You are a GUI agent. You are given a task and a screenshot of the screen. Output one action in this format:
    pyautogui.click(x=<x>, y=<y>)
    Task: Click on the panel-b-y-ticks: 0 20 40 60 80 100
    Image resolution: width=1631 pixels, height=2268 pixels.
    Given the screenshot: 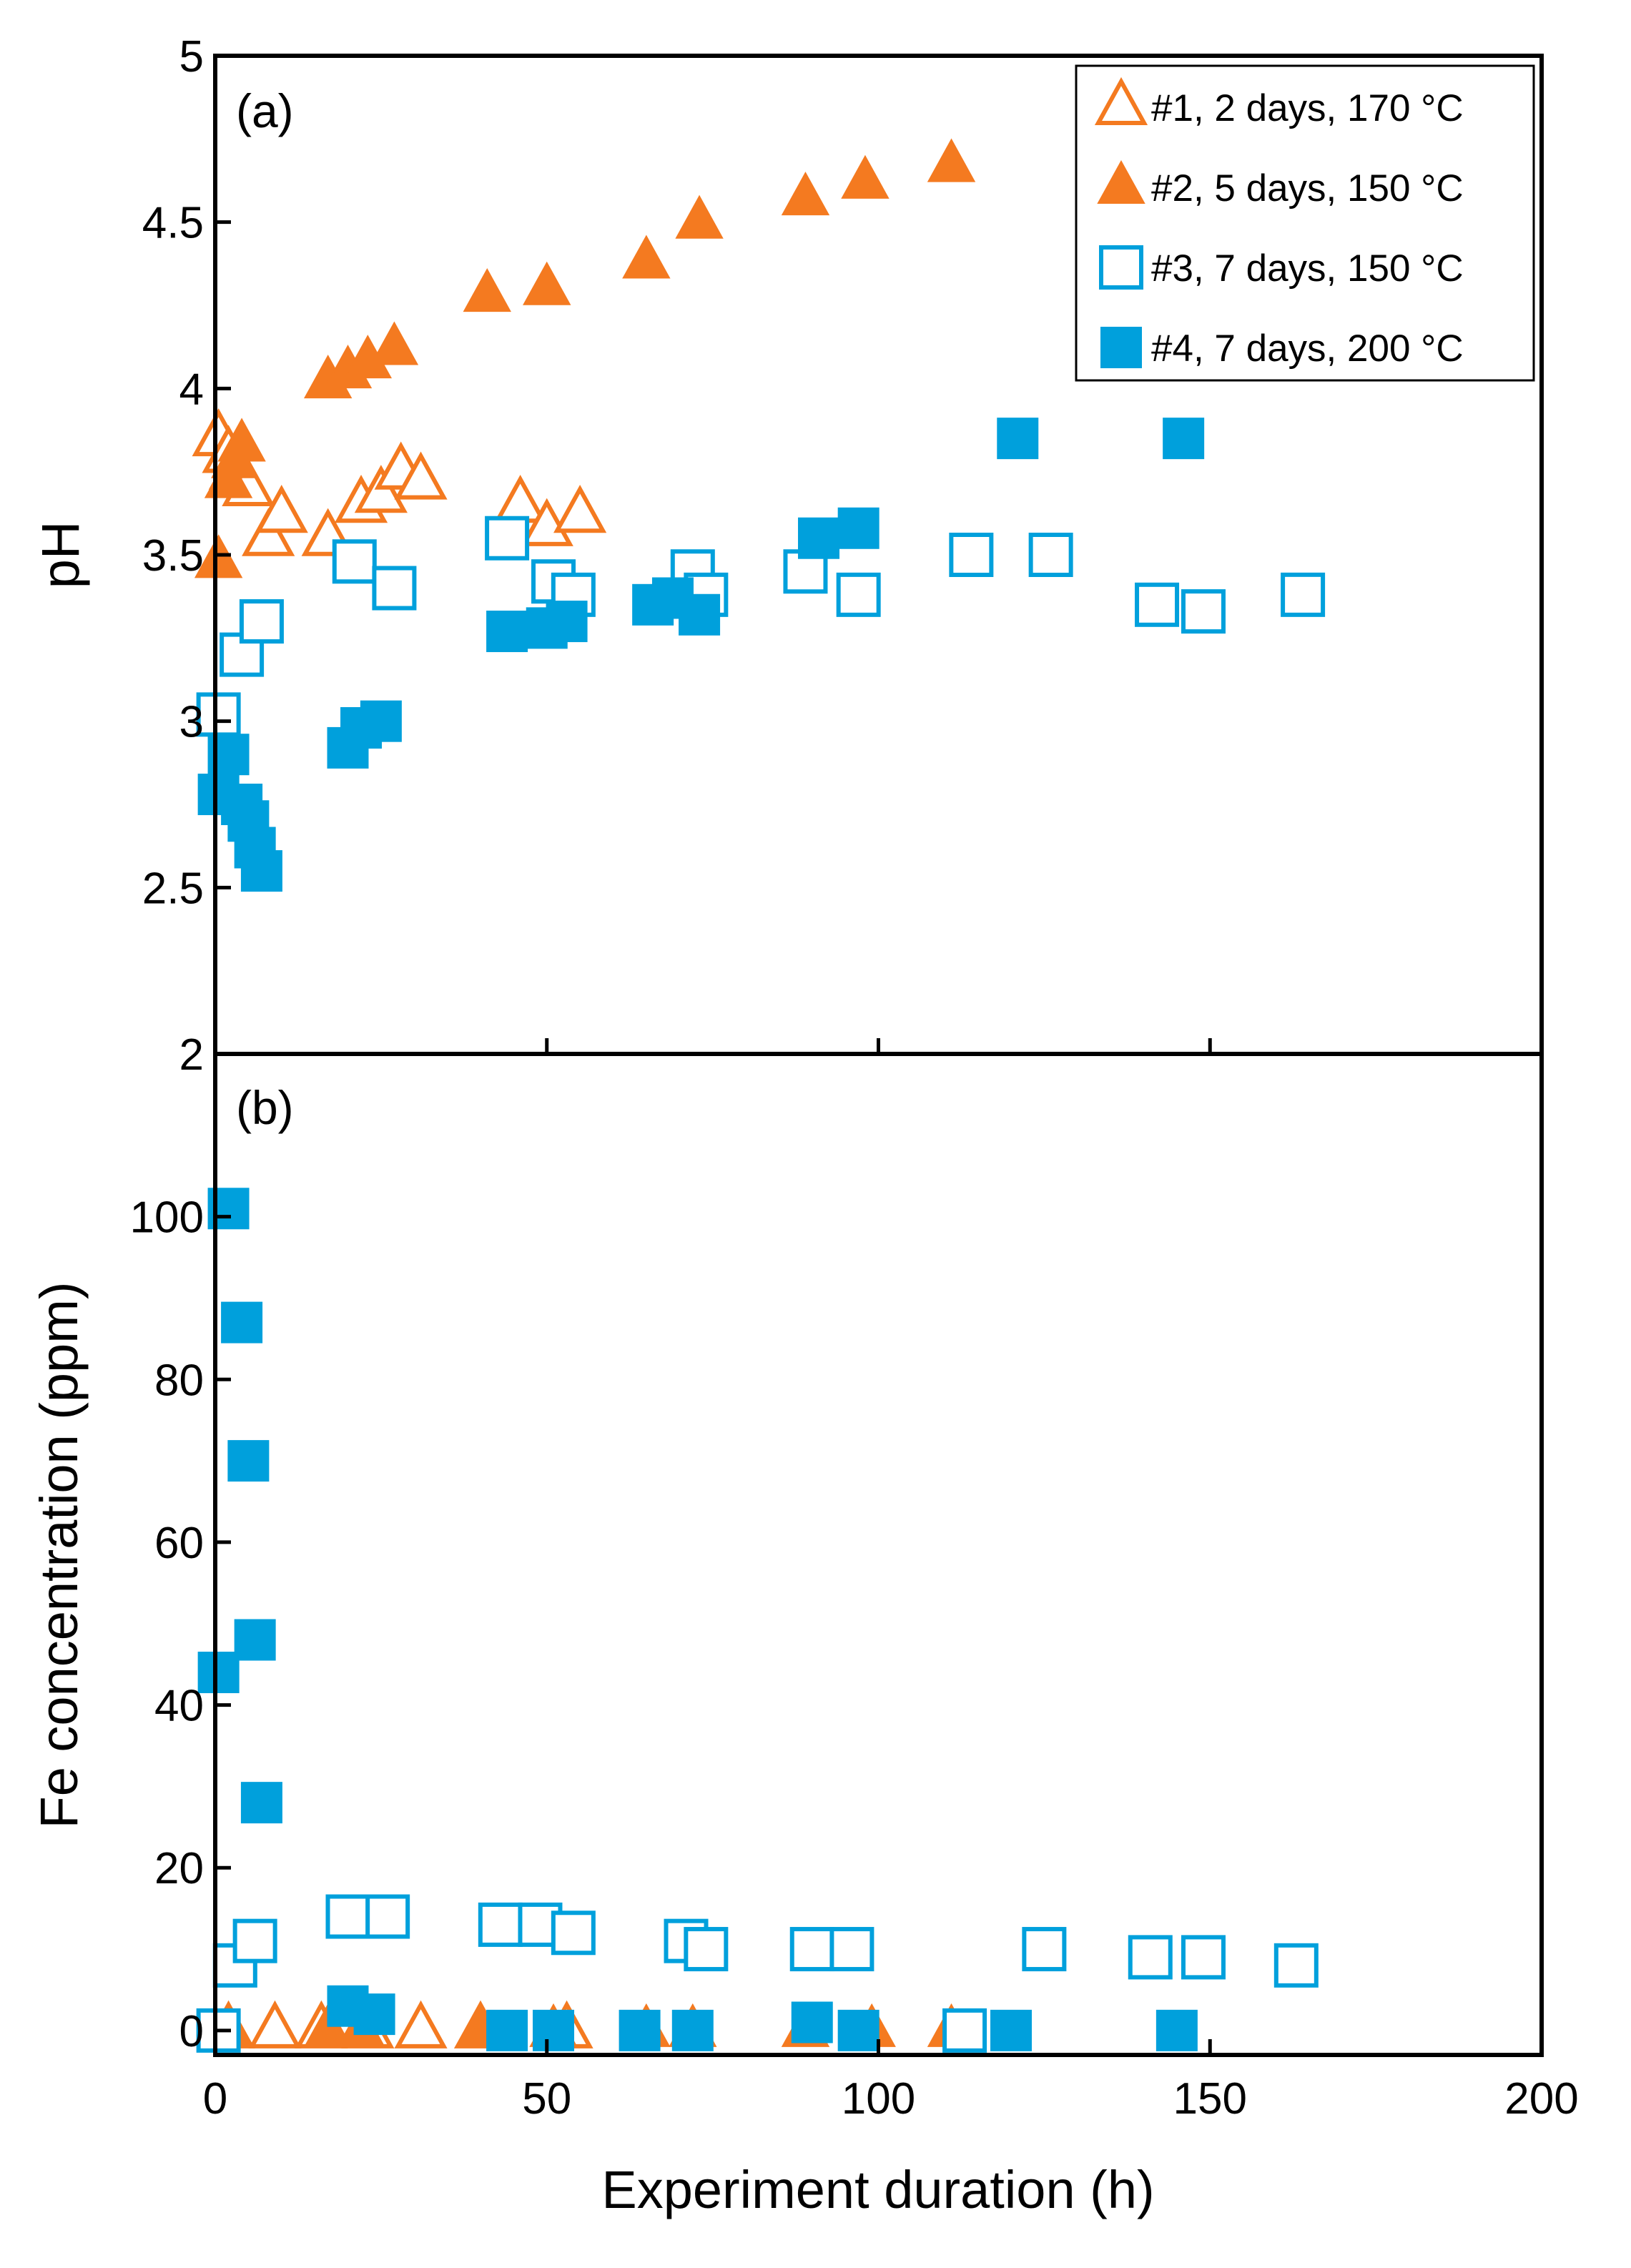 What is the action you would take?
    pyautogui.click(x=180, y=1625)
    